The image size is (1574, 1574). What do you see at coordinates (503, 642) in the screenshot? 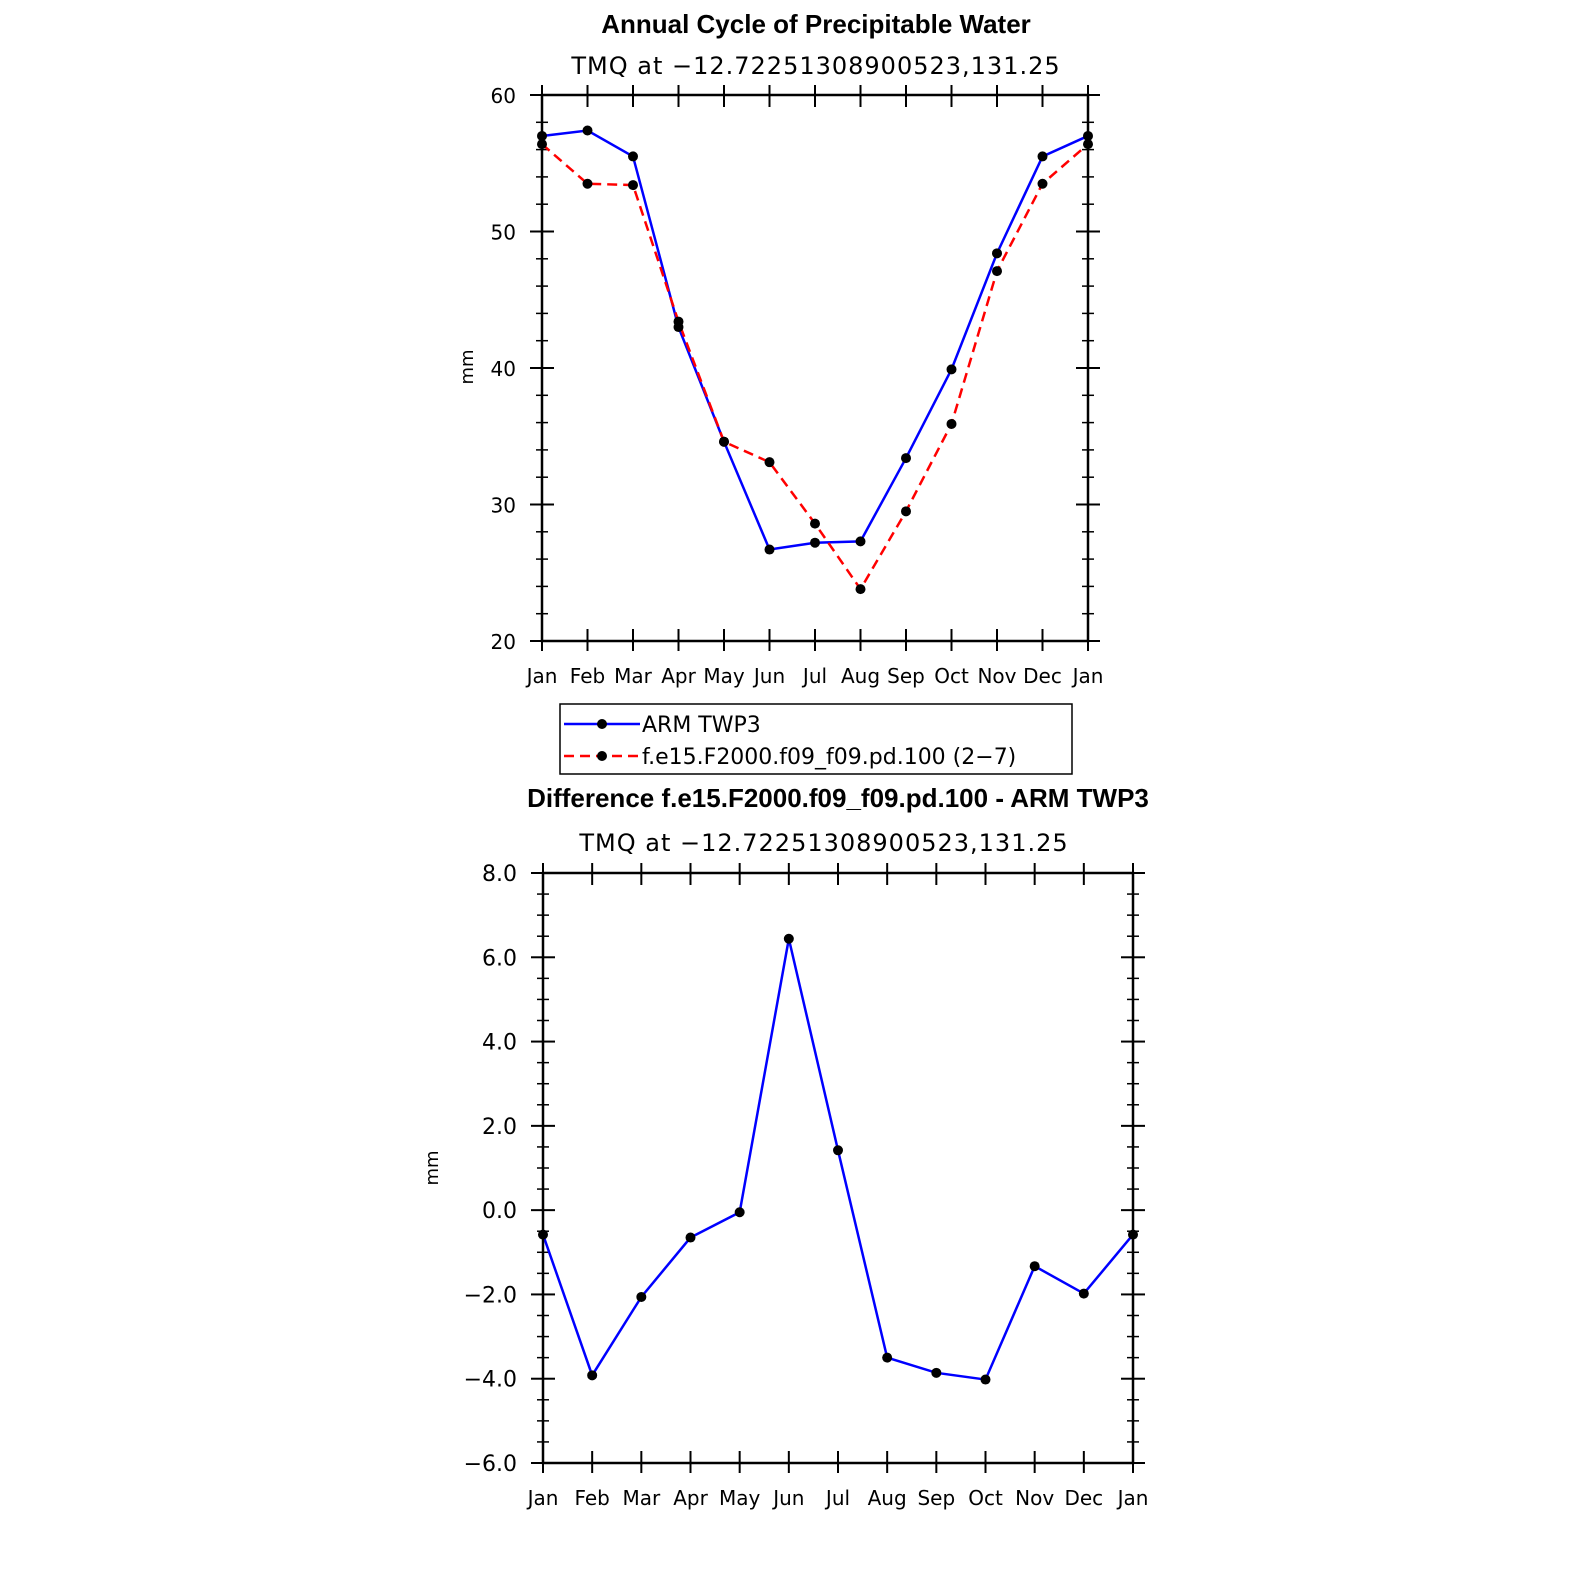
I see `y-tick-label: 20` at bounding box center [503, 642].